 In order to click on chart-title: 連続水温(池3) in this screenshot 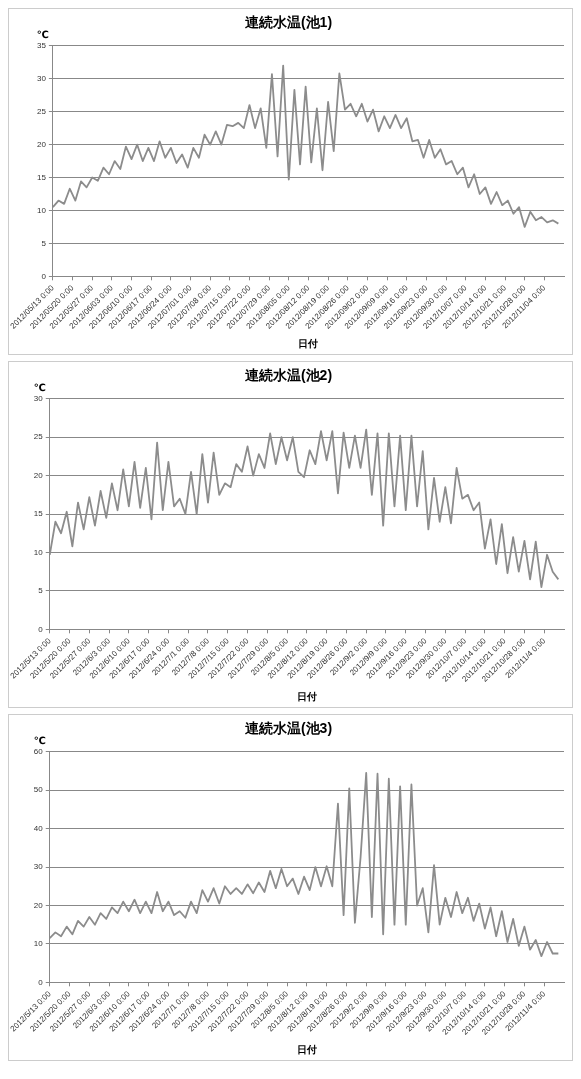, I will do `click(288, 728)`.